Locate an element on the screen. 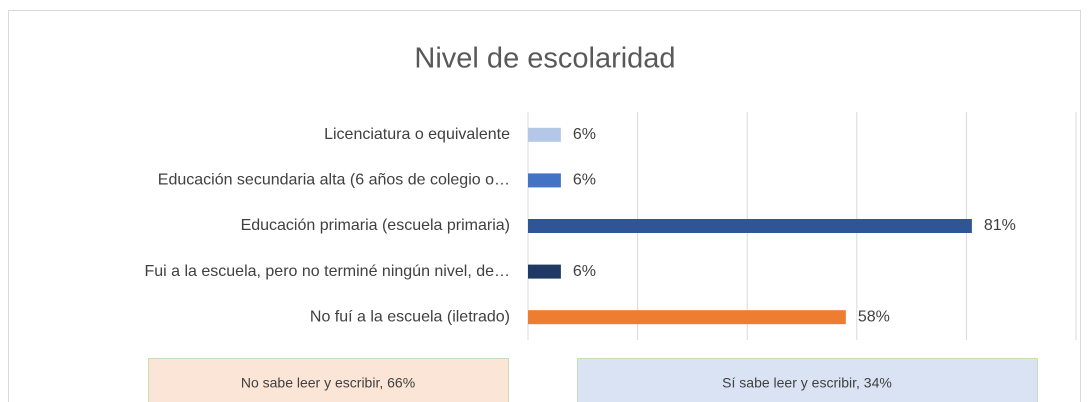  y-tick-label: Licenciatura o equivalente is located at coordinates (417, 134).